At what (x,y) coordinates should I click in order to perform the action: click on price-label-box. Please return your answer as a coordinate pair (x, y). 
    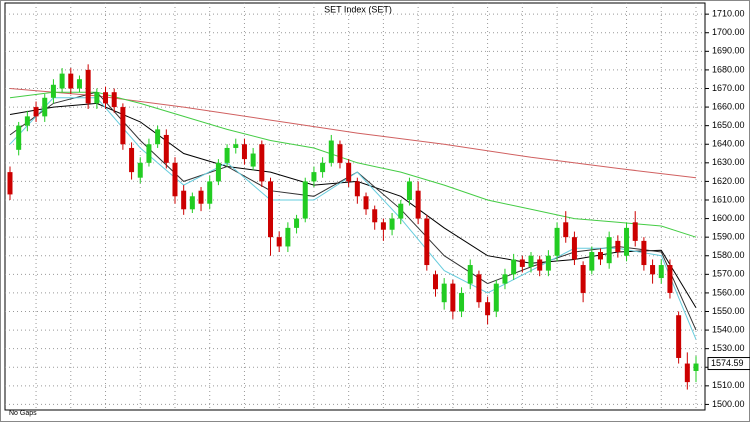
    Looking at the image, I should click on (728, 364).